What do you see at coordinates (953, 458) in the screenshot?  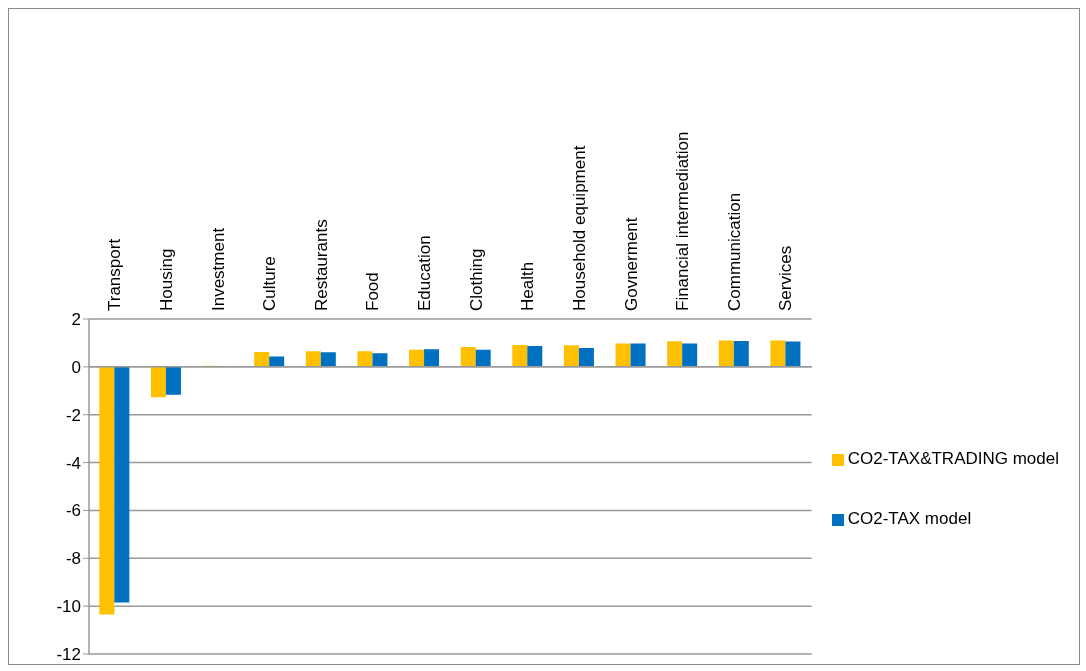 I see `legend-label: CO2-TAX&TRADING model` at bounding box center [953, 458].